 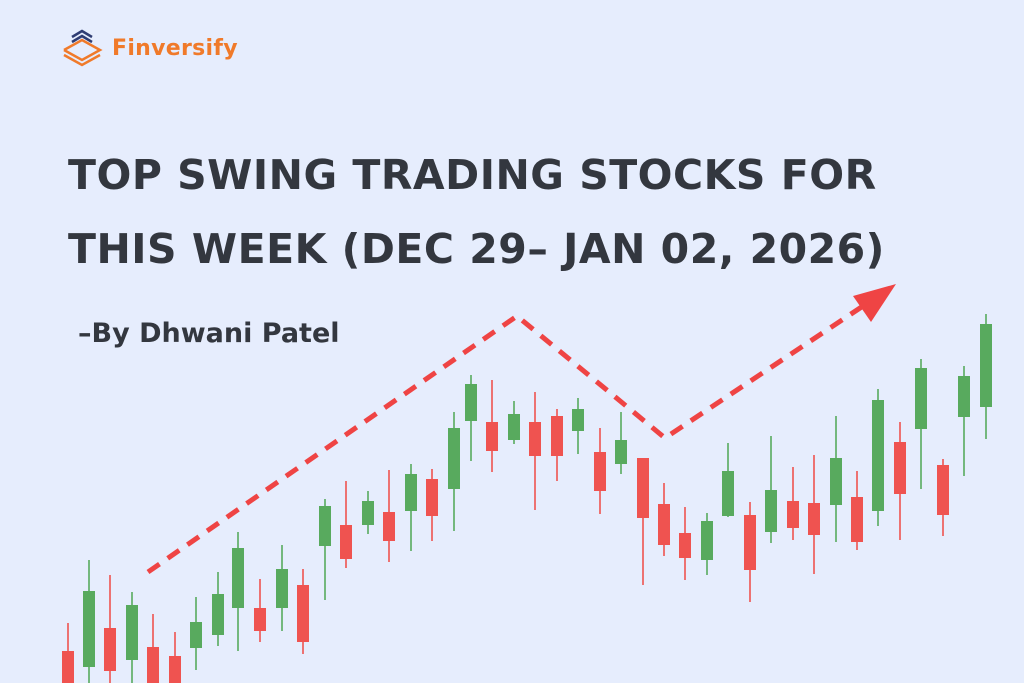 I want to click on stacked-layers-icon, so click(x=83, y=48).